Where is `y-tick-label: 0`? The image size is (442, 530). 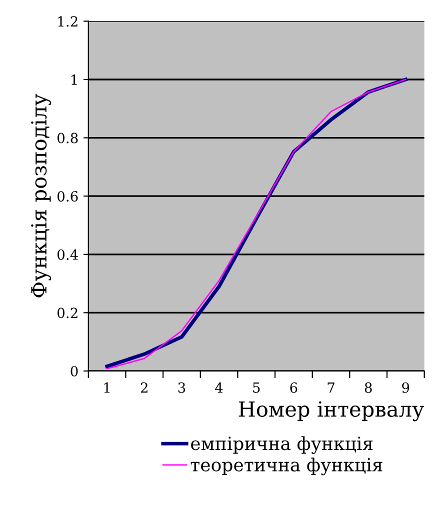
y-tick-label: 0 is located at coordinates (74, 371).